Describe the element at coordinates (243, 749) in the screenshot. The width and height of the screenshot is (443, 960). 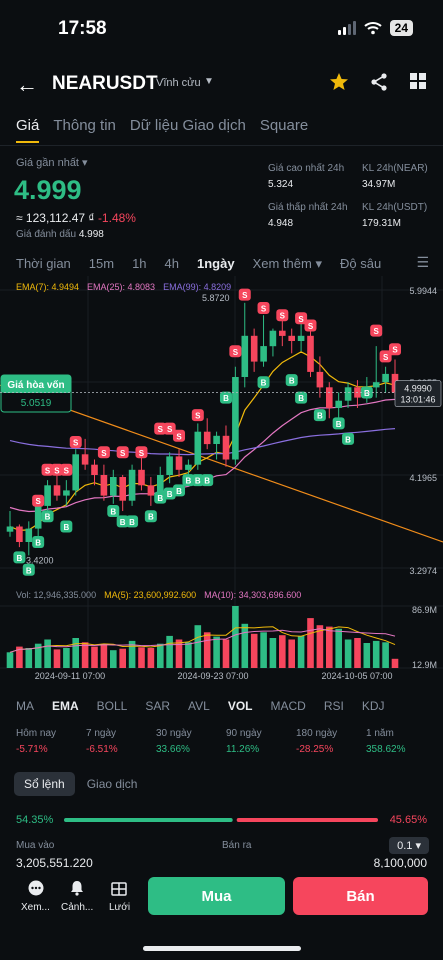
I see `perf-90d: 11.26%` at that location.